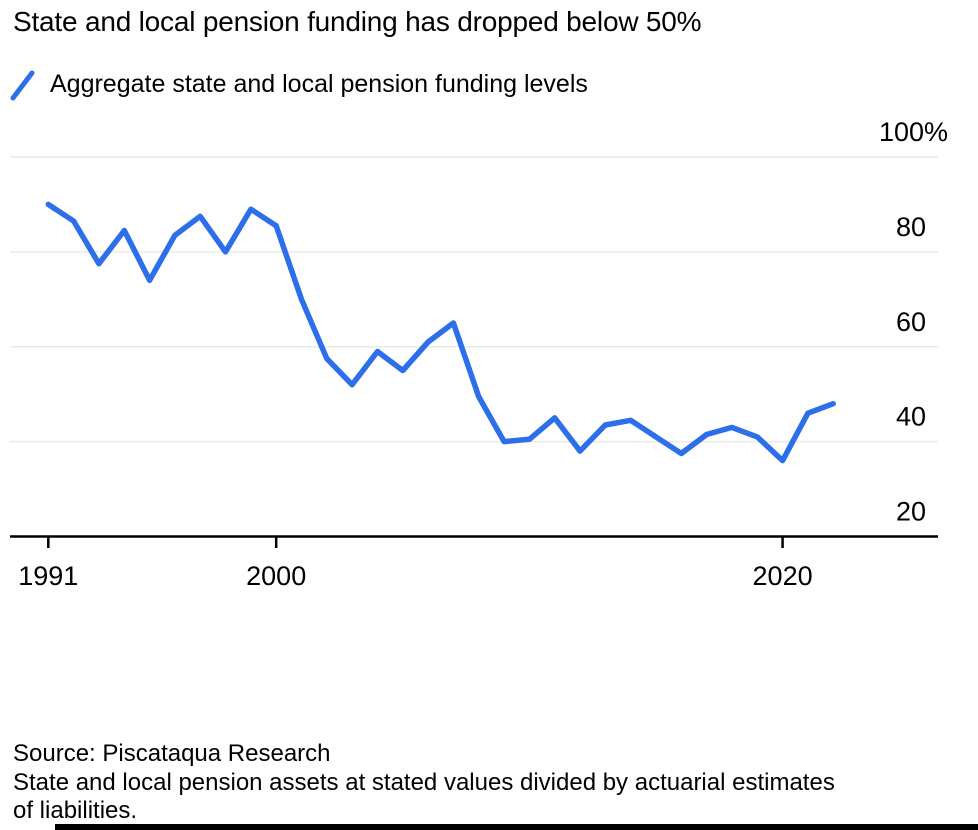 The height and width of the screenshot is (830, 978). What do you see at coordinates (913, 132) in the screenshot?
I see `ytick-label-100: 100%` at bounding box center [913, 132].